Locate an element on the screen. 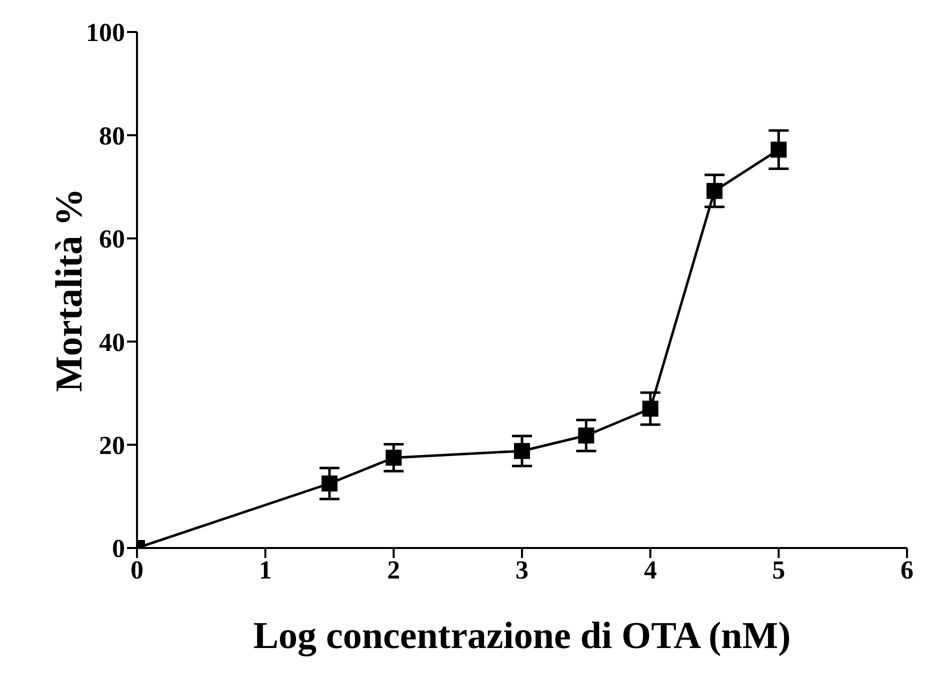 The width and height of the screenshot is (931, 696). x-tick-label: 4 is located at coordinates (650, 569).